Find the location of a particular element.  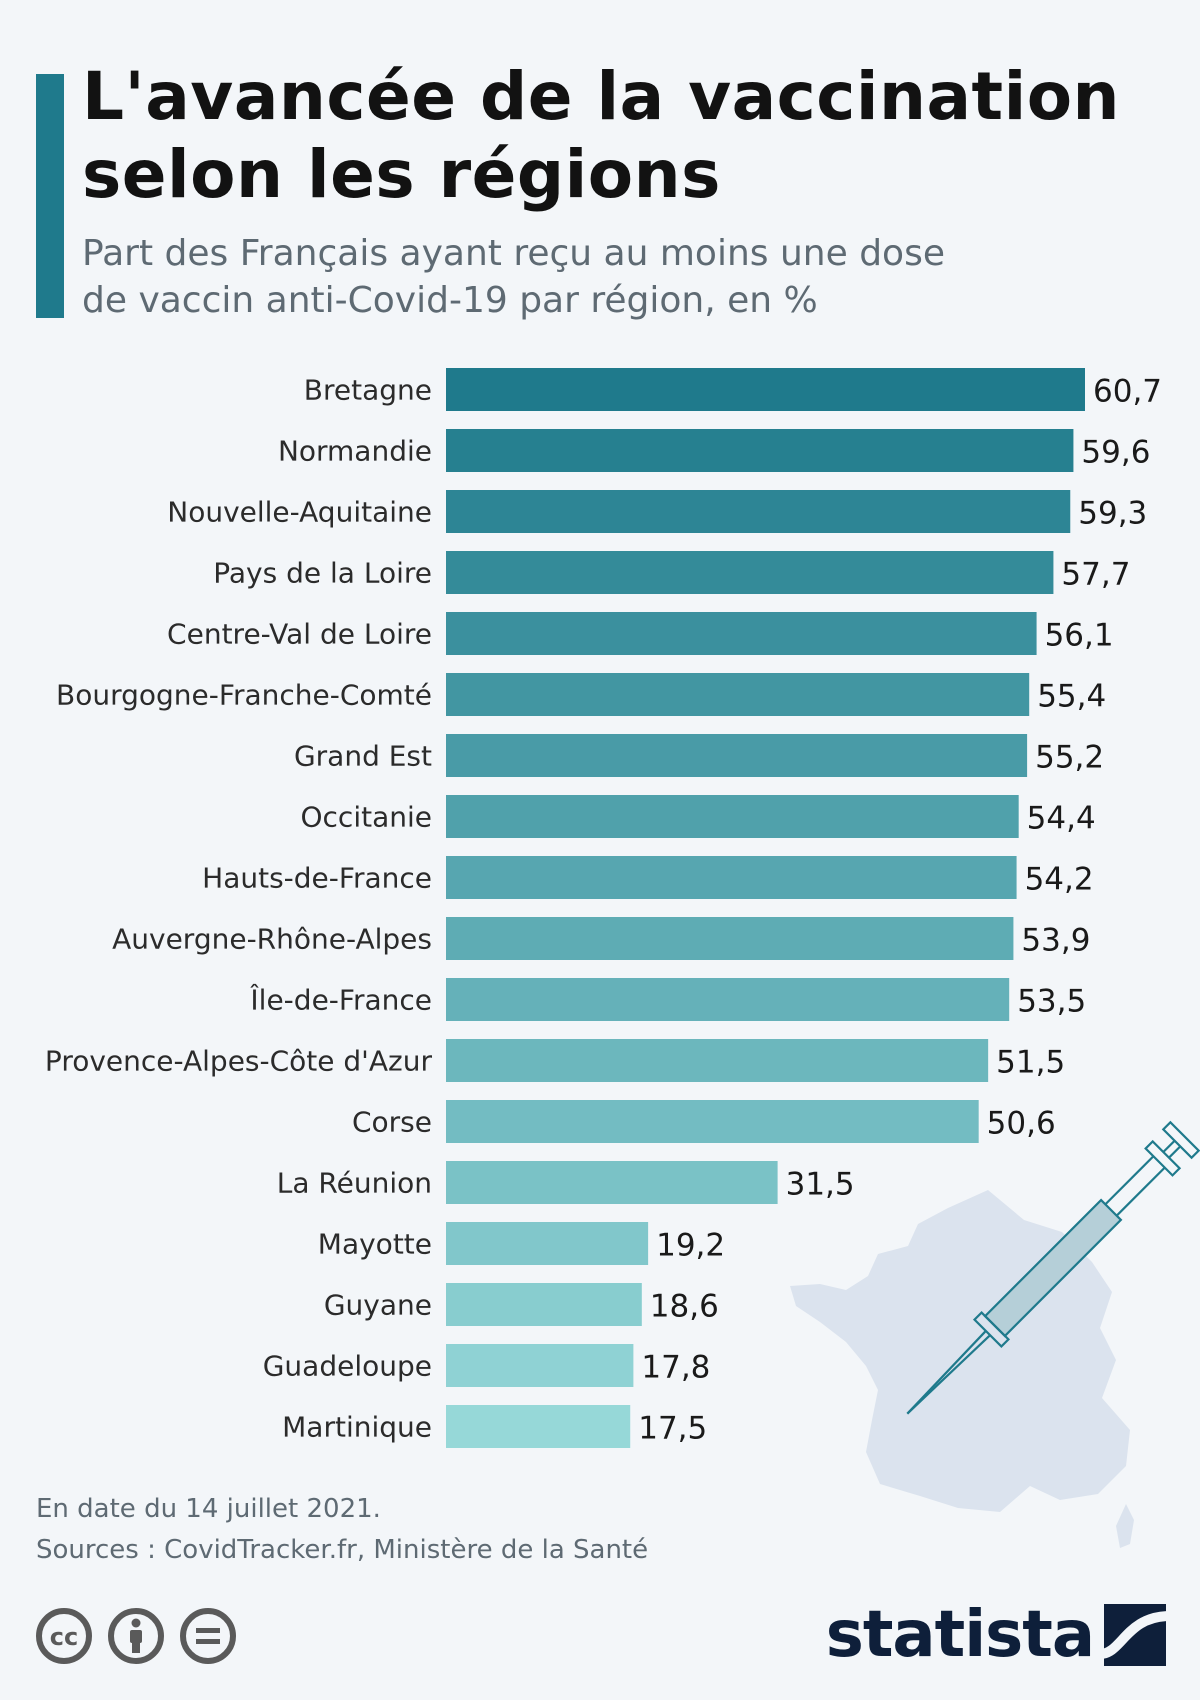

no-derivatives-icon is located at coordinates (208, 1636).